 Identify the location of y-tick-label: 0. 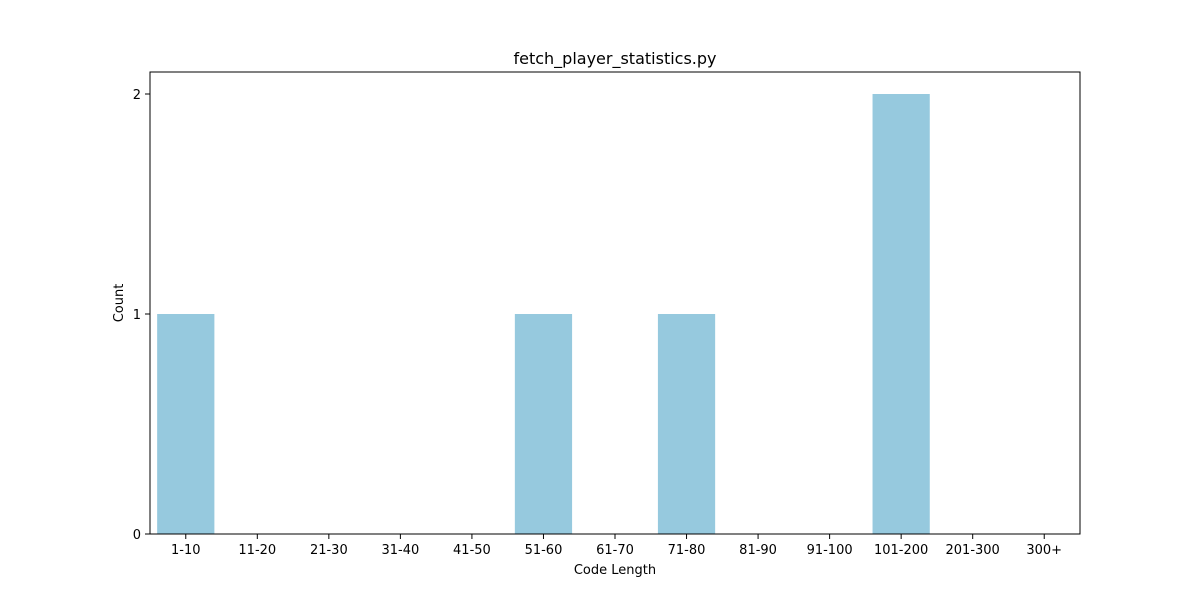
(137, 535).